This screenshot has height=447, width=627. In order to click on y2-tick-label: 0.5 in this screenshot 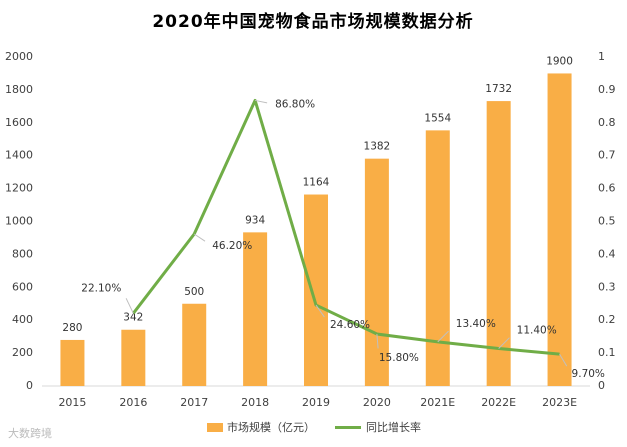, I will do `click(607, 221)`.